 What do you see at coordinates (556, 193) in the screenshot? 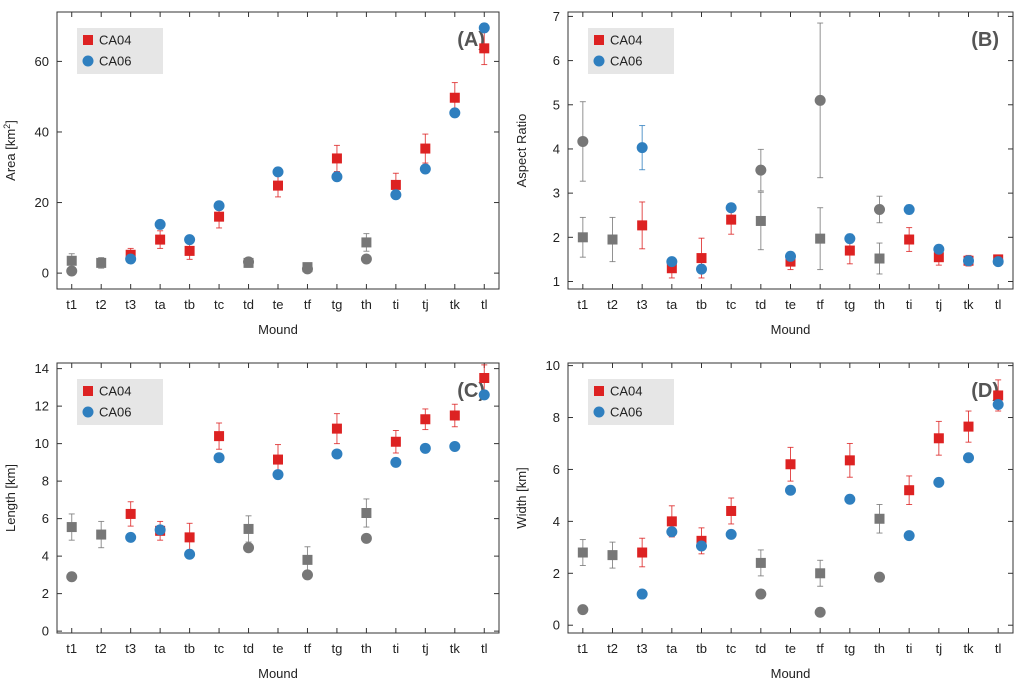
I see `y-tick-label: 3` at bounding box center [556, 193].